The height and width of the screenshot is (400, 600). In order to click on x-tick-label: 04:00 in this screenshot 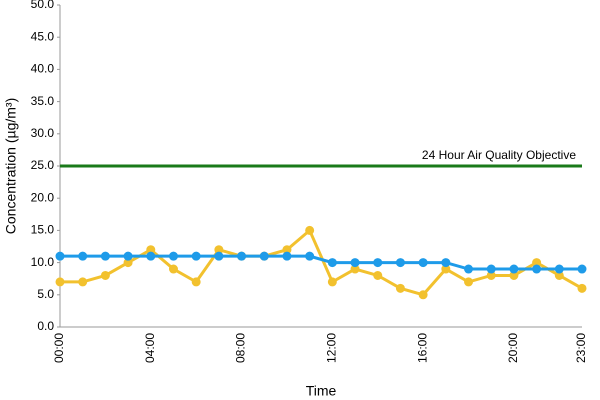, I will do `click(150, 348)`.